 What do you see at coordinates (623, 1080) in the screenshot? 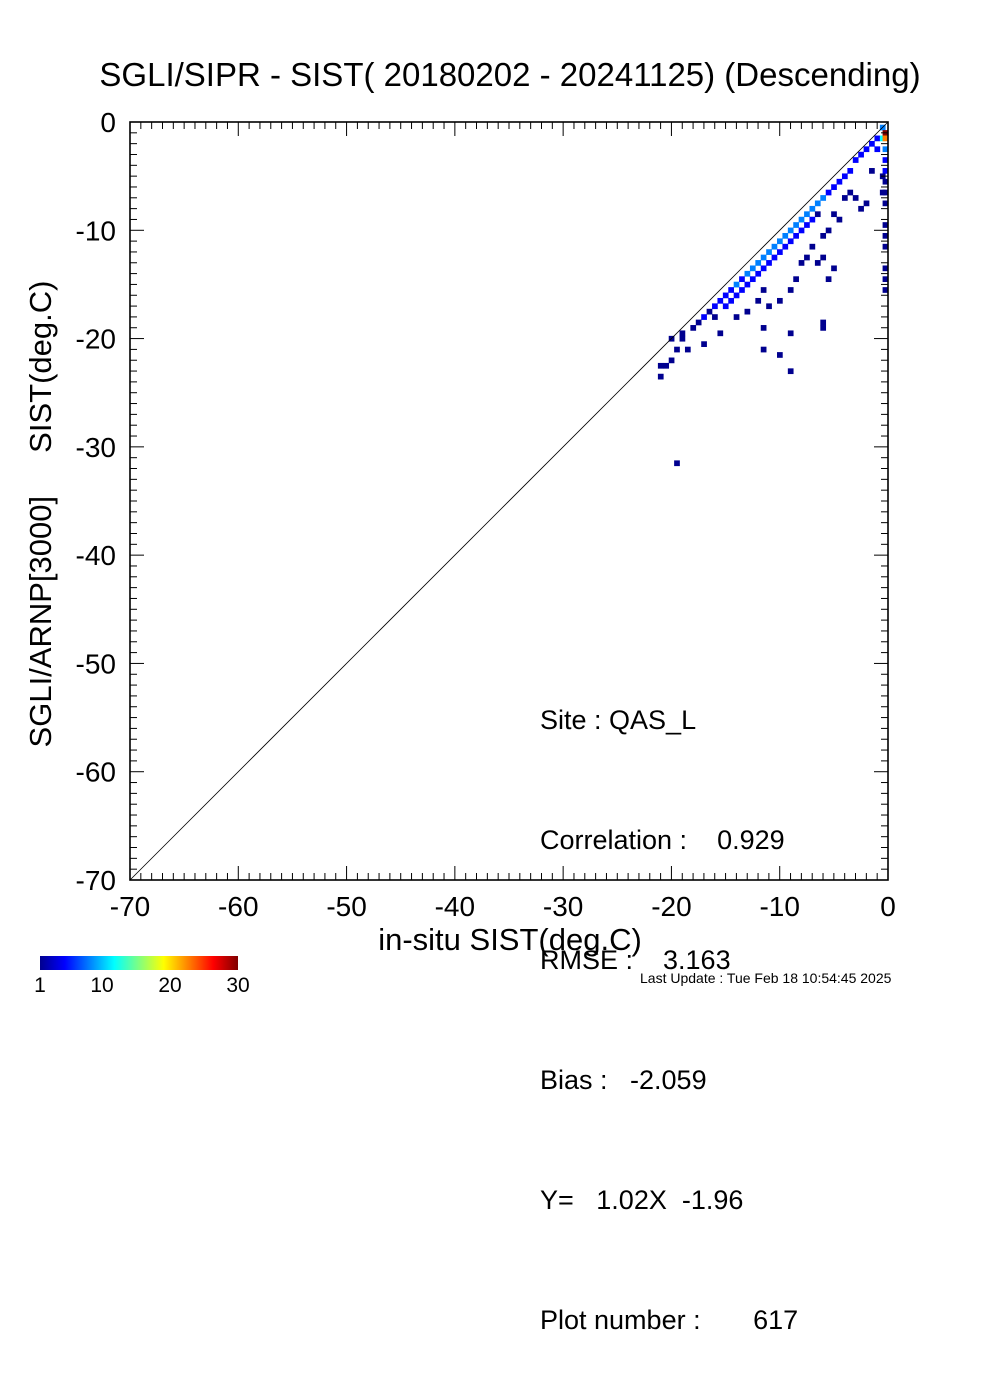
I see `bias-value: Bias : -2.059` at bounding box center [623, 1080].